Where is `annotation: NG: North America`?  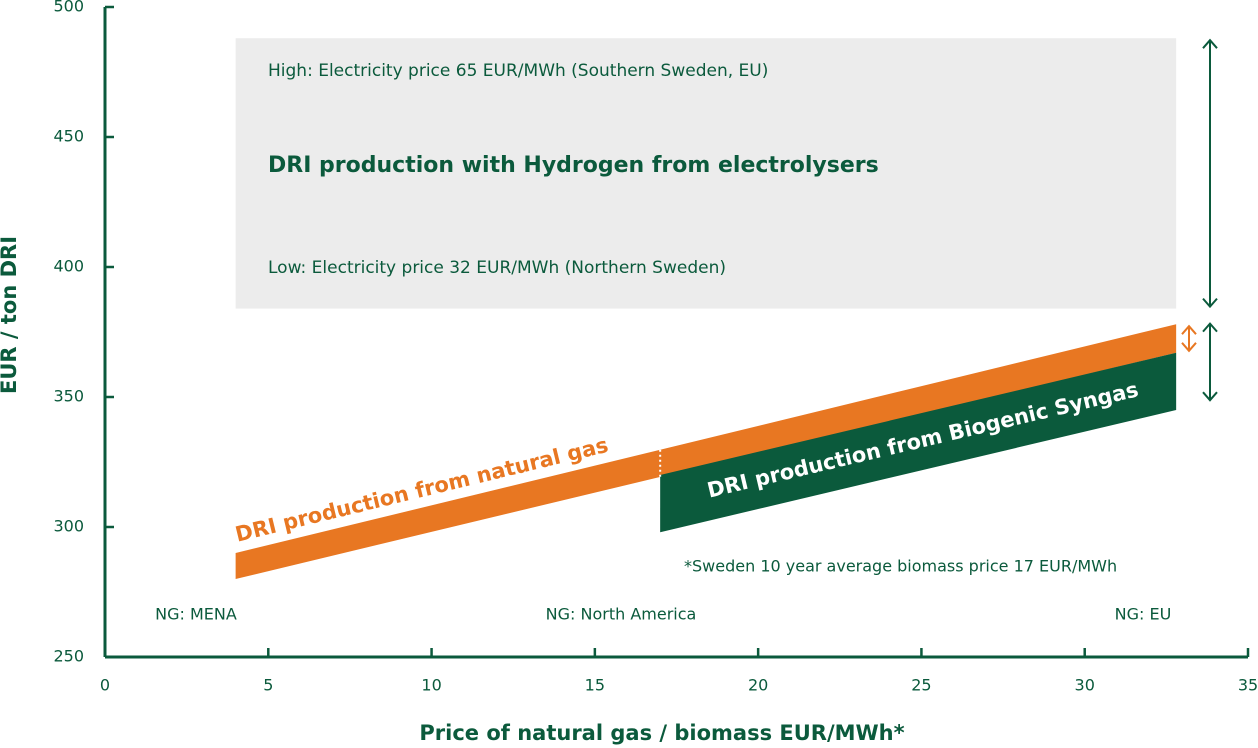 annotation: NG: North America is located at coordinates (621, 614).